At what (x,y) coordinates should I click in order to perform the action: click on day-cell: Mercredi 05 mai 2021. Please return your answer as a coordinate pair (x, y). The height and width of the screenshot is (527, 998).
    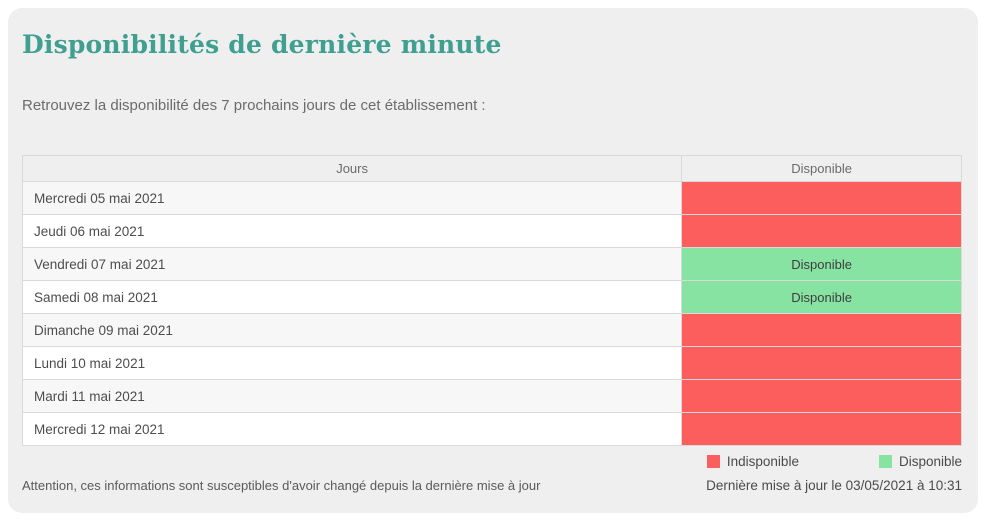
    Looking at the image, I should click on (352, 198).